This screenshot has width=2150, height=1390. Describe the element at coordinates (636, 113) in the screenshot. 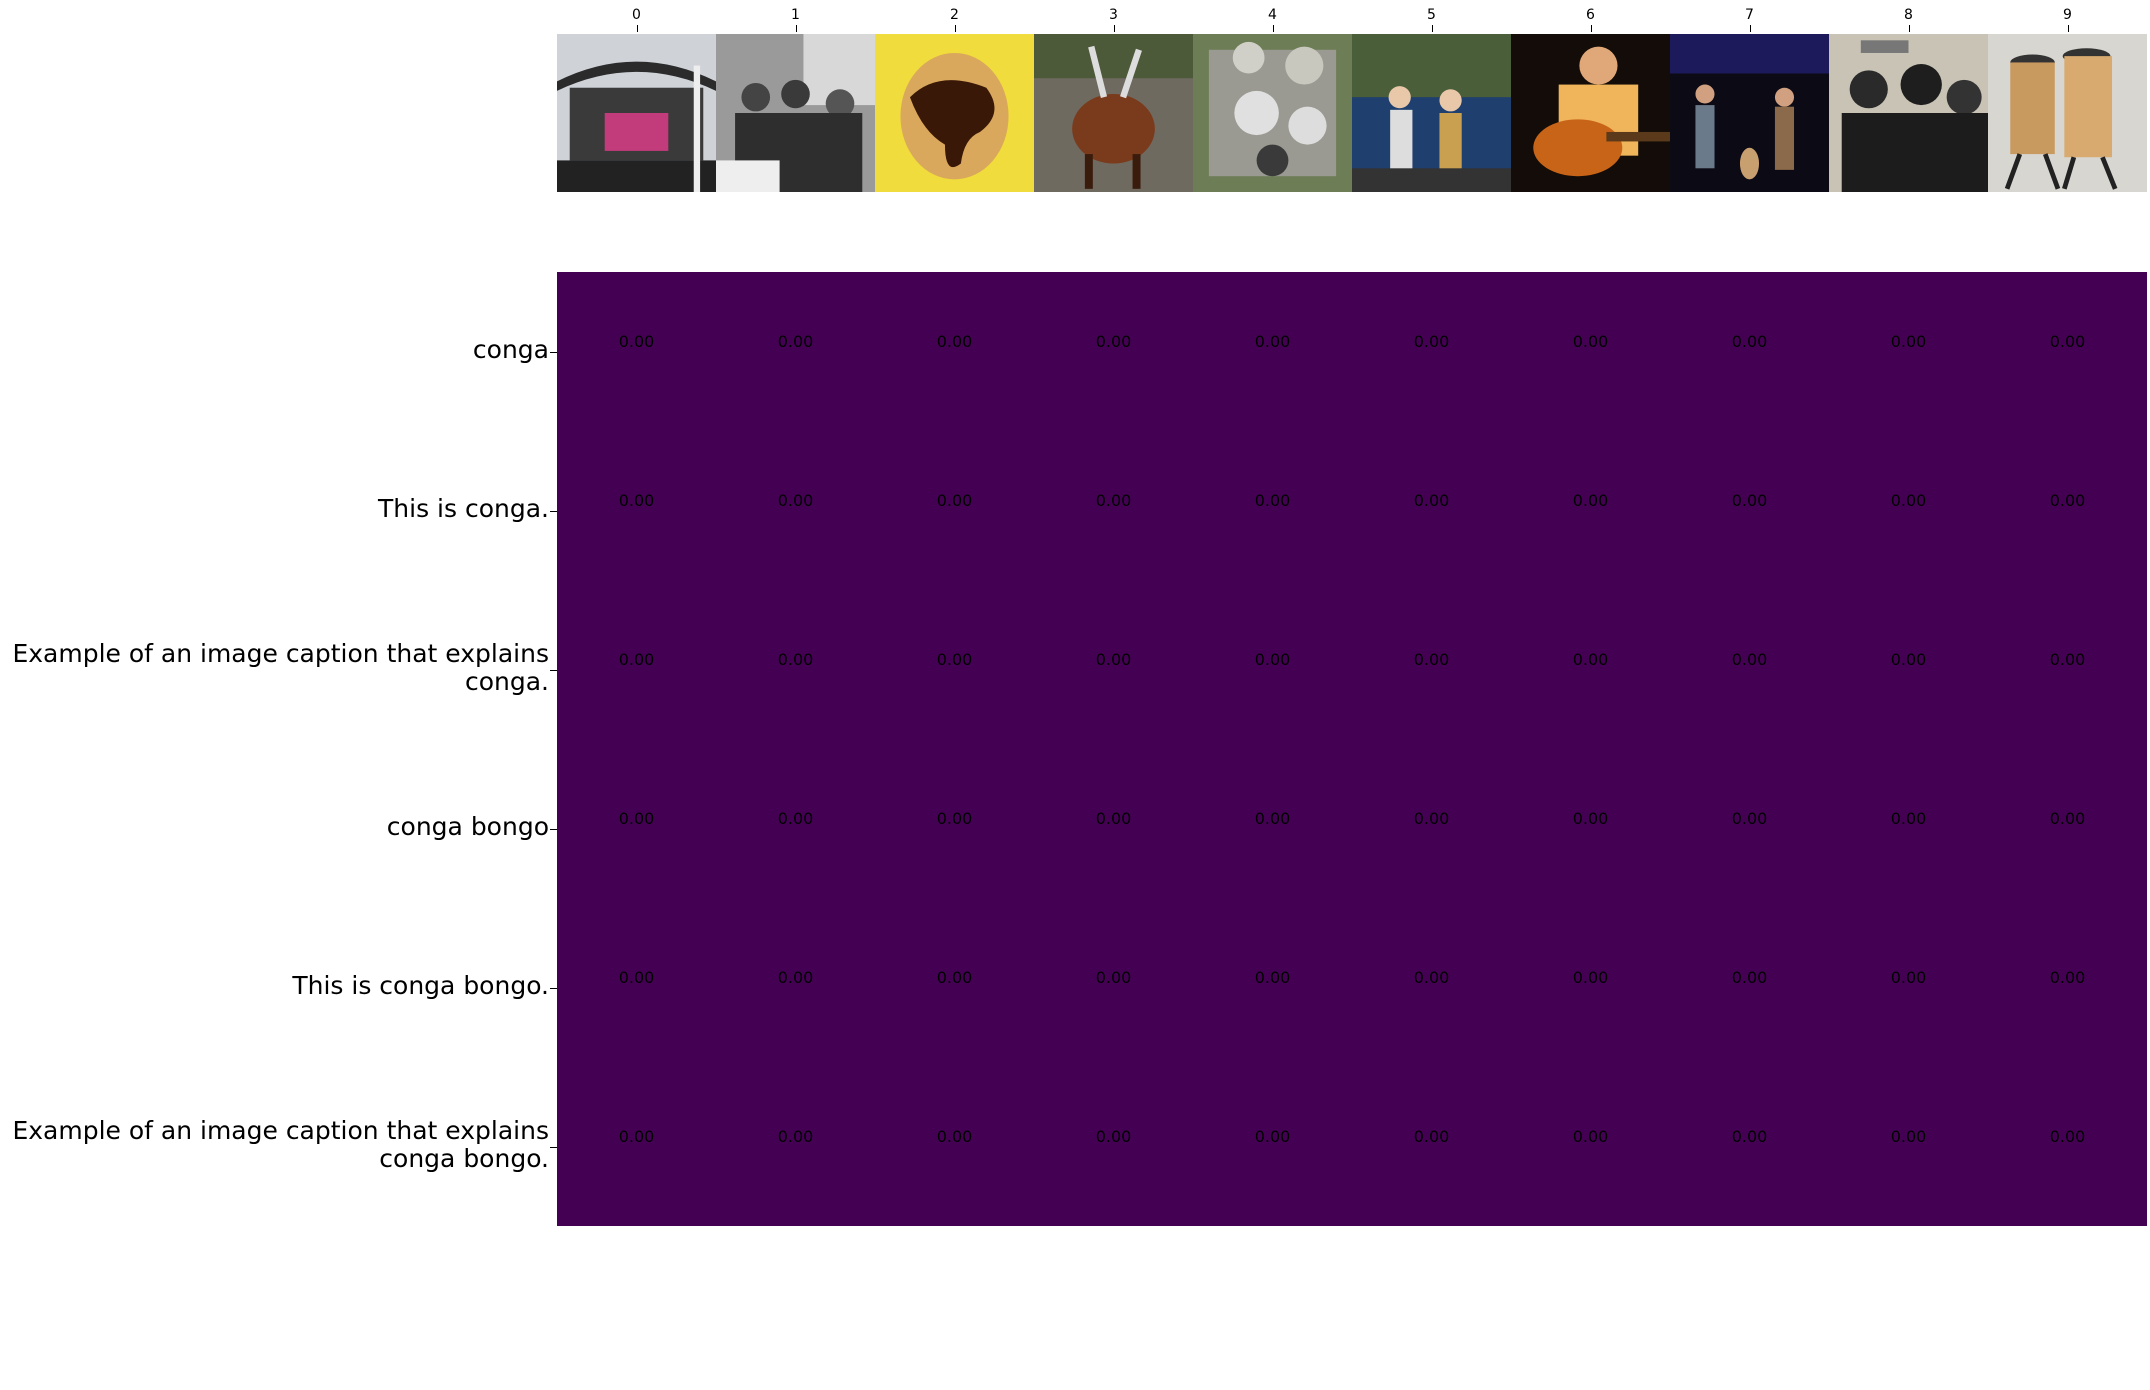

I see `thumbnail-concert-stage-icon` at that location.